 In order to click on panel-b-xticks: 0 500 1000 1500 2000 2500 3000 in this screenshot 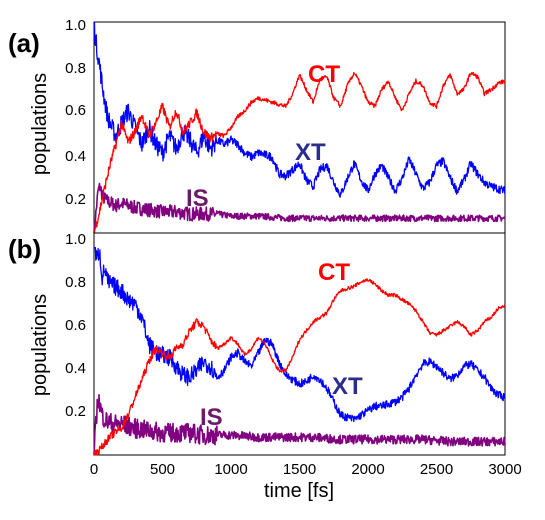, I will do `click(306, 469)`.